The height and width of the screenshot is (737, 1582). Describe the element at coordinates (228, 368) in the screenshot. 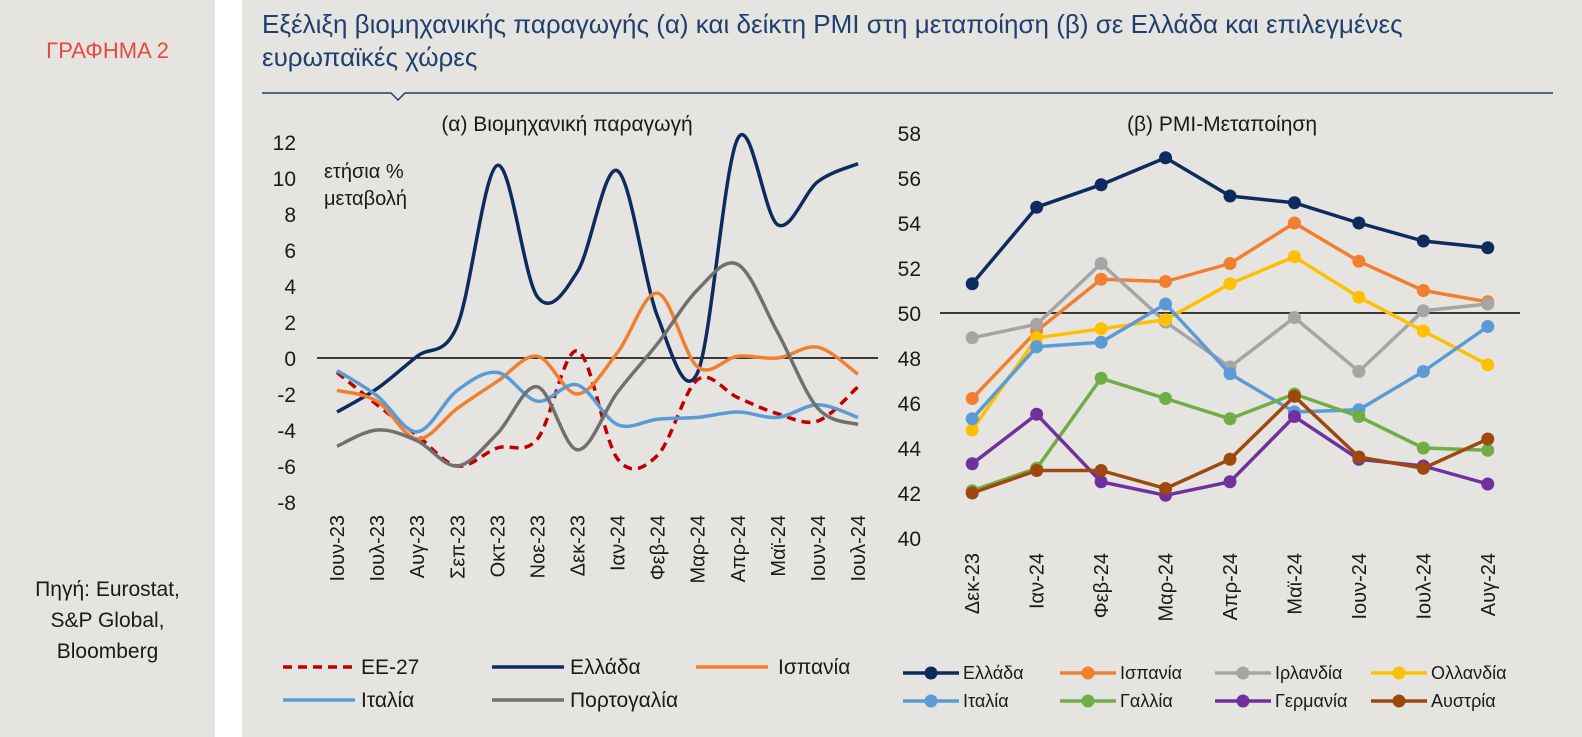

I see `panel-gap` at that location.